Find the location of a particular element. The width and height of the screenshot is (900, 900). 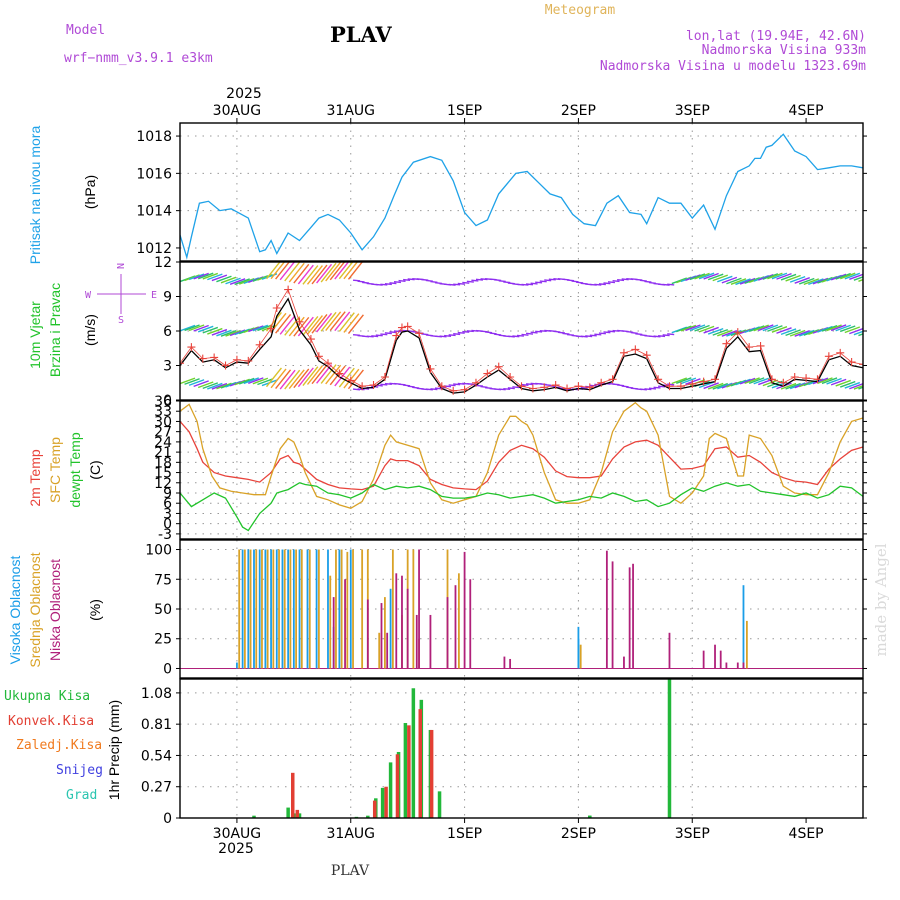

model-name: wrf−nmm_v3.9.1 e3km is located at coordinates (138, 58).